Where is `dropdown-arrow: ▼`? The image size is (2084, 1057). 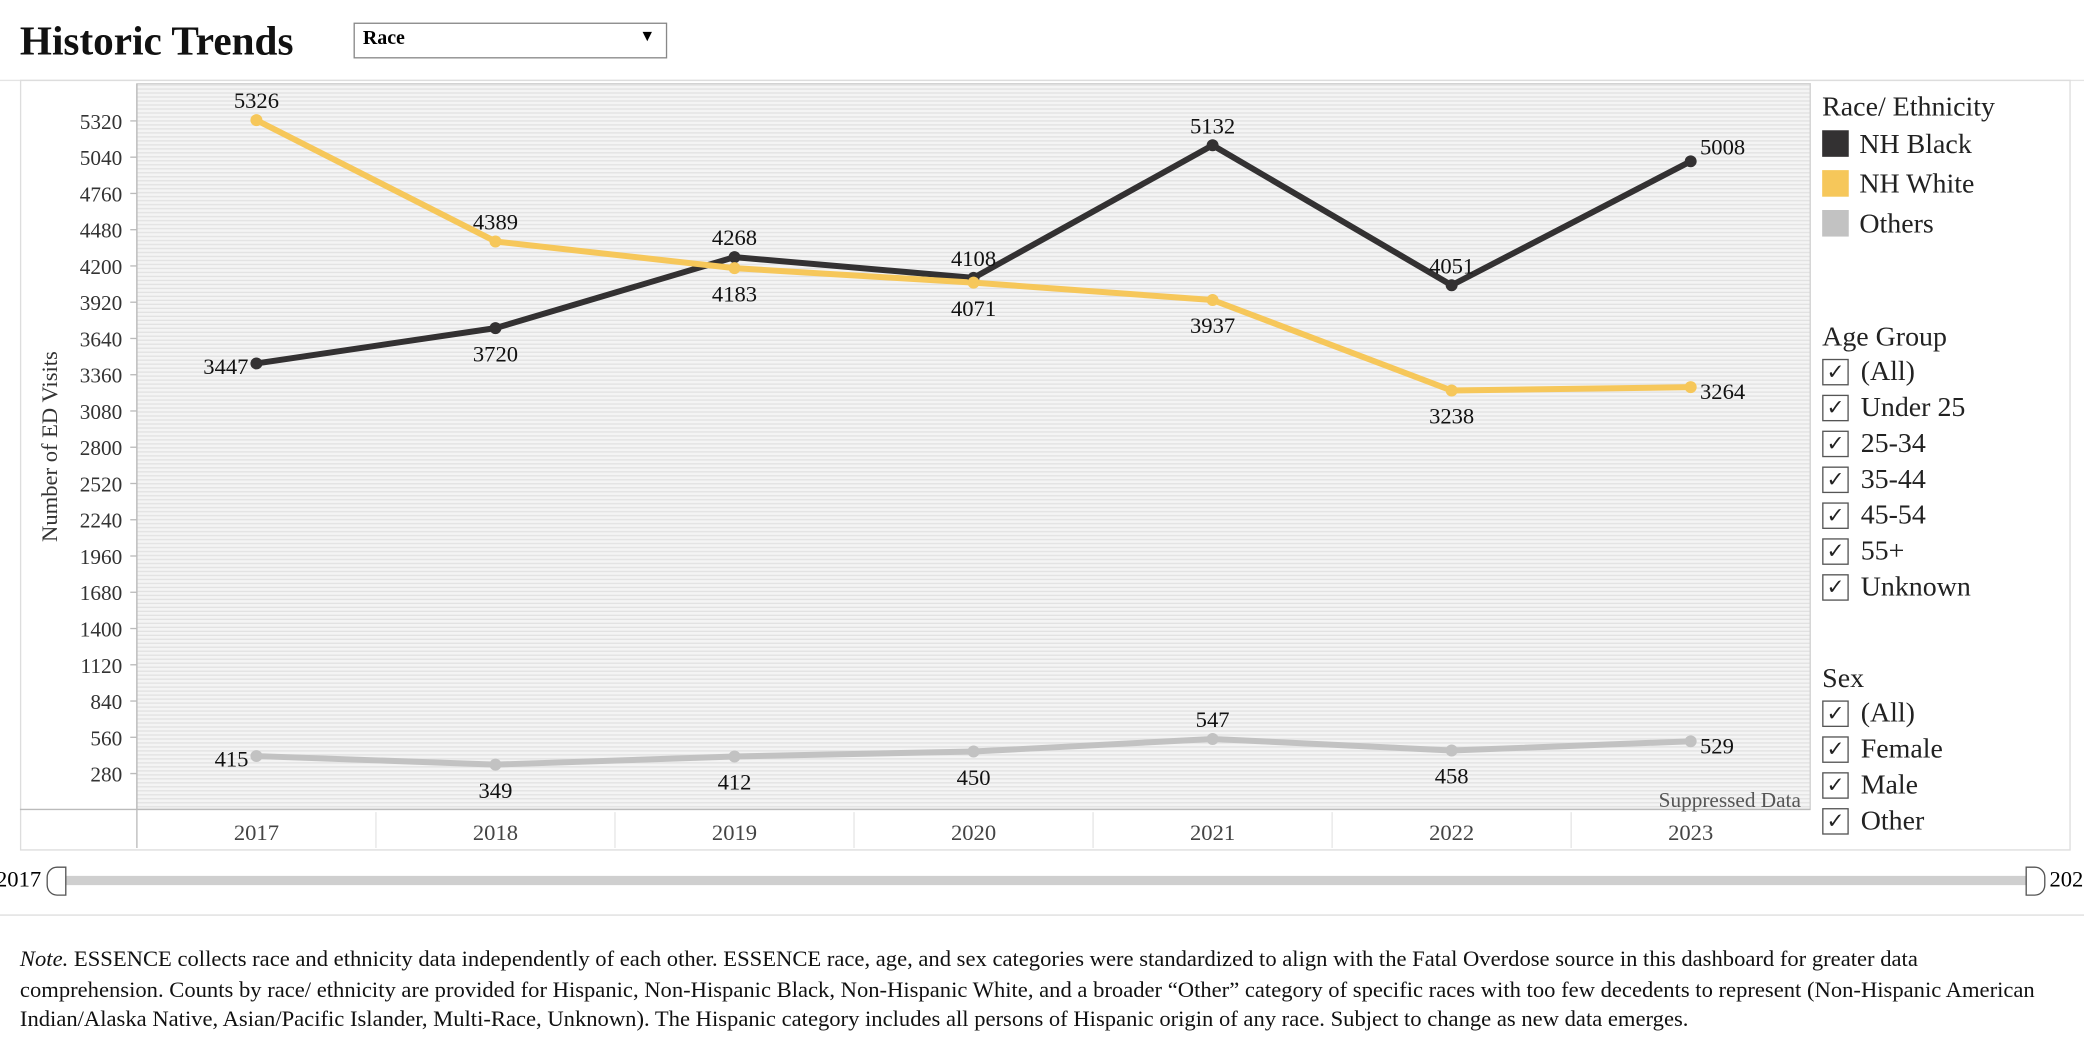
dropdown-arrow: ▼ is located at coordinates (647, 36).